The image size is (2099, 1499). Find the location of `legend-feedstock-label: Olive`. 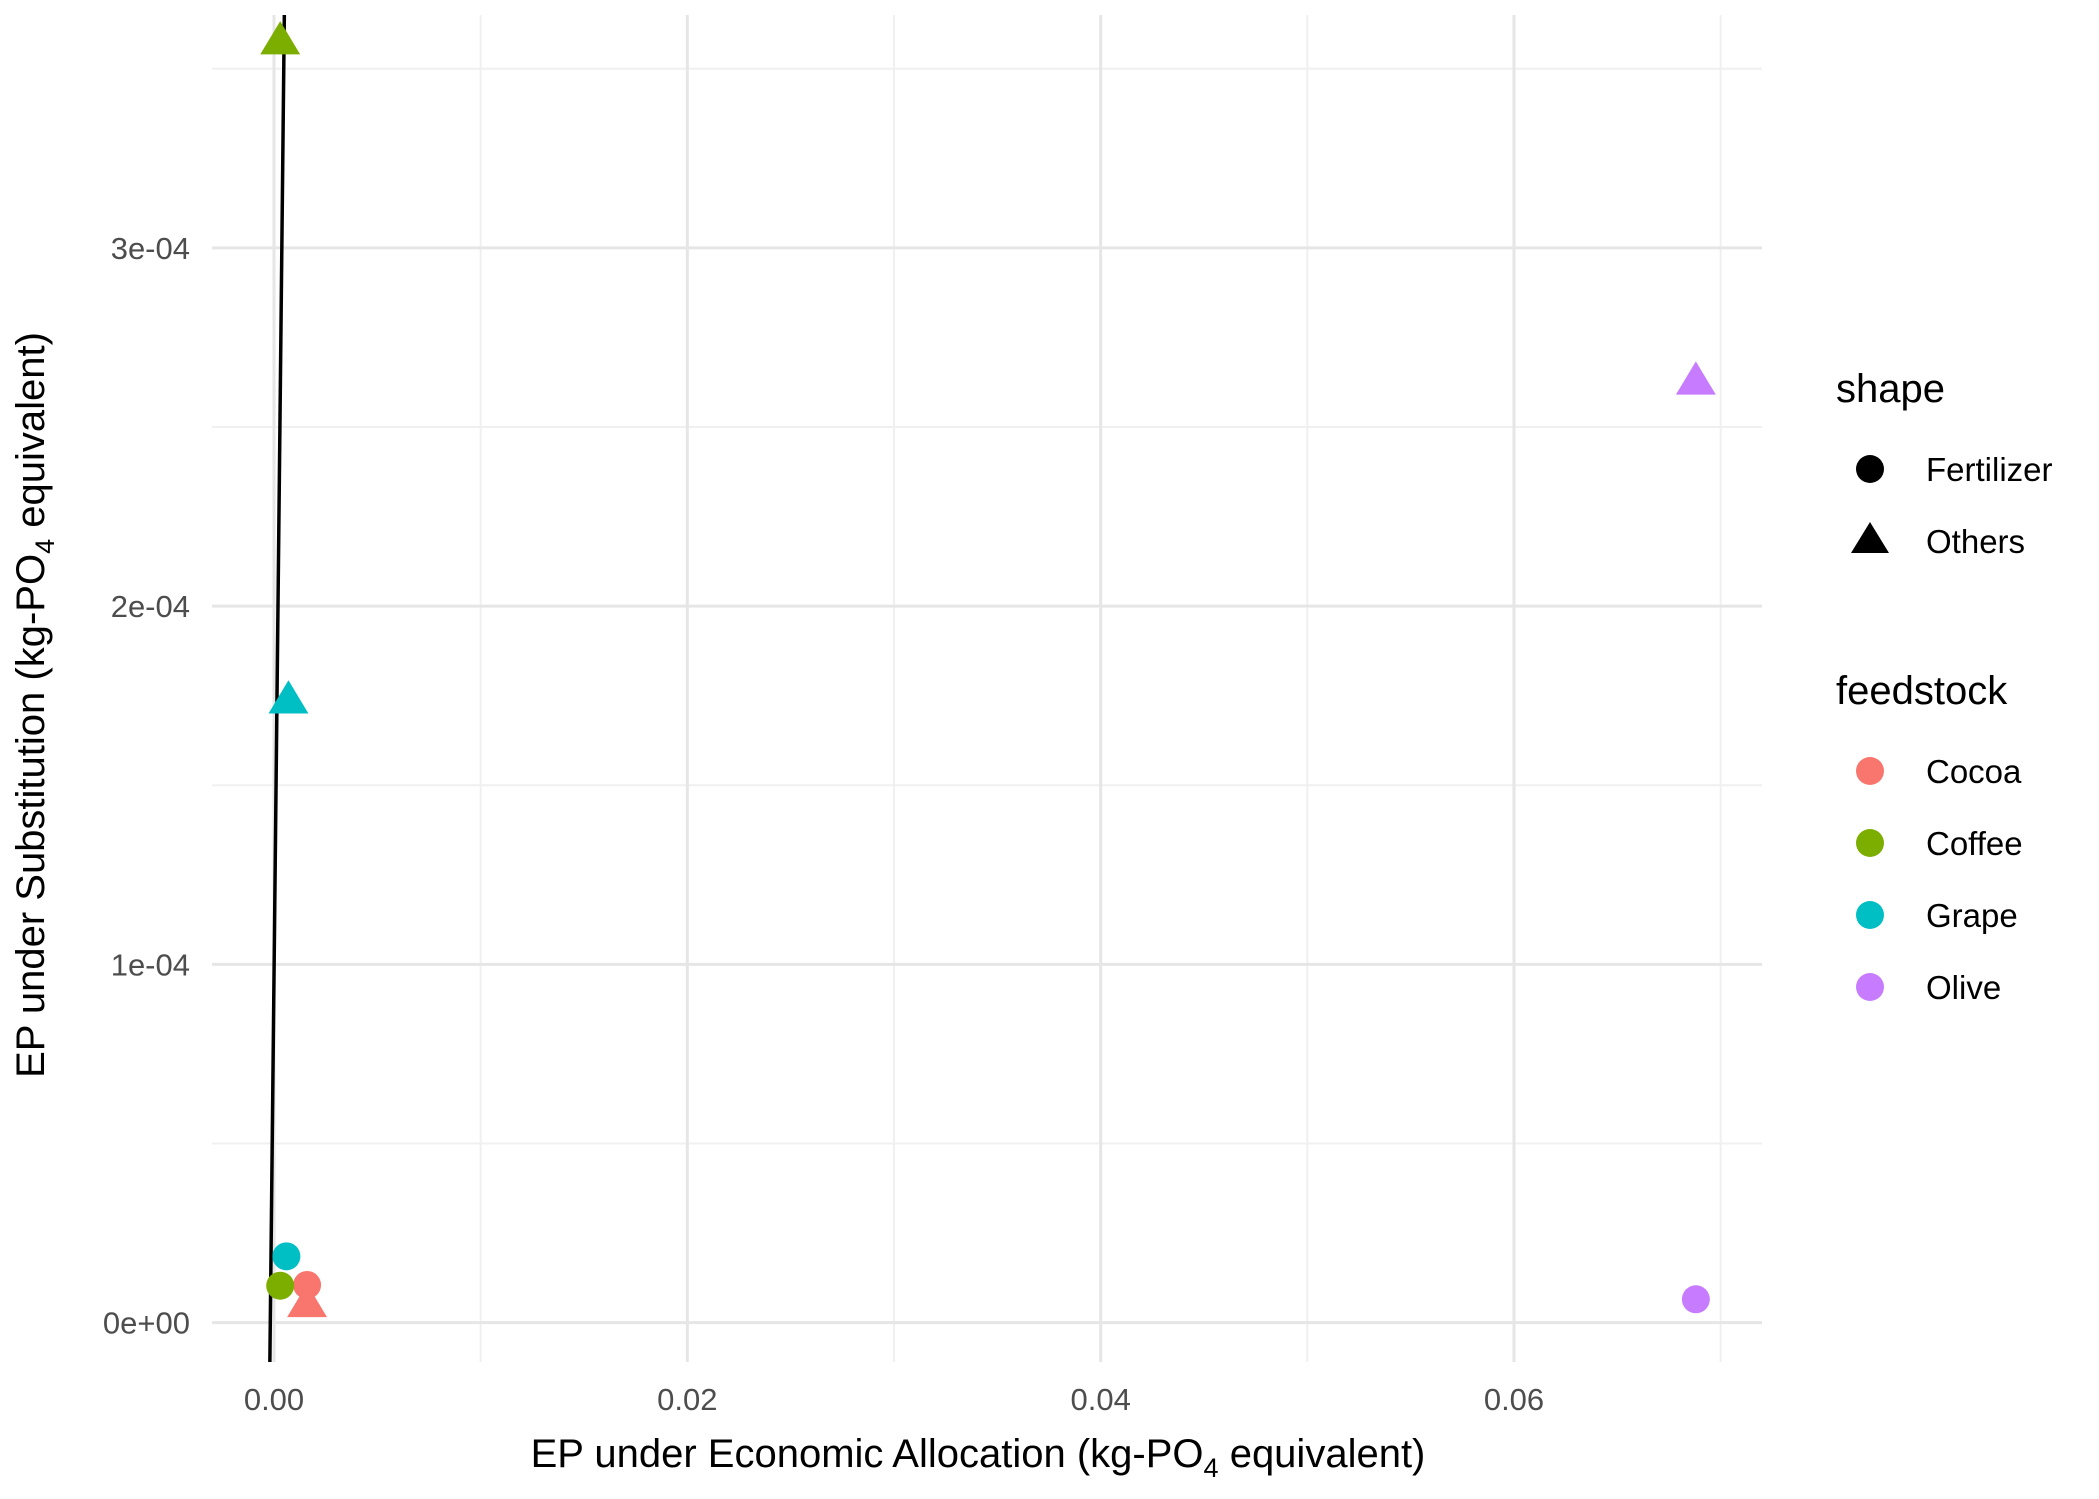

legend-feedstock-label: Olive is located at coordinates (1963, 987).